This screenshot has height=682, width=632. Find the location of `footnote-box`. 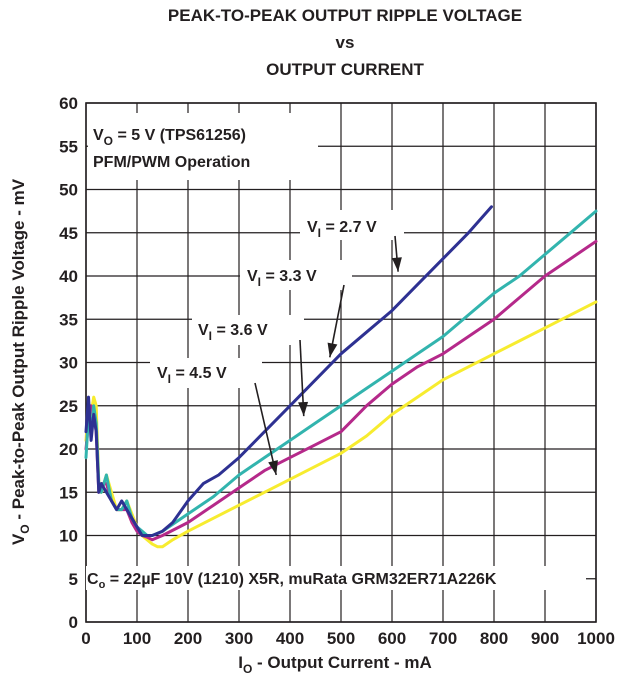

footnote-box is located at coordinates (336, 578).